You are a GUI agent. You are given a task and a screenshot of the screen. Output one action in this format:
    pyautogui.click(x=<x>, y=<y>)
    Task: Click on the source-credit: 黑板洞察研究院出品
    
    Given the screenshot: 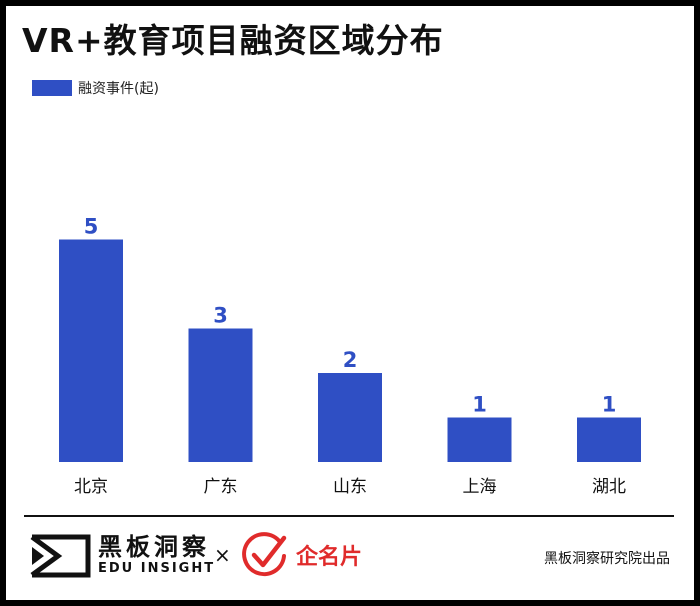 What is the action you would take?
    pyautogui.click(x=607, y=559)
    